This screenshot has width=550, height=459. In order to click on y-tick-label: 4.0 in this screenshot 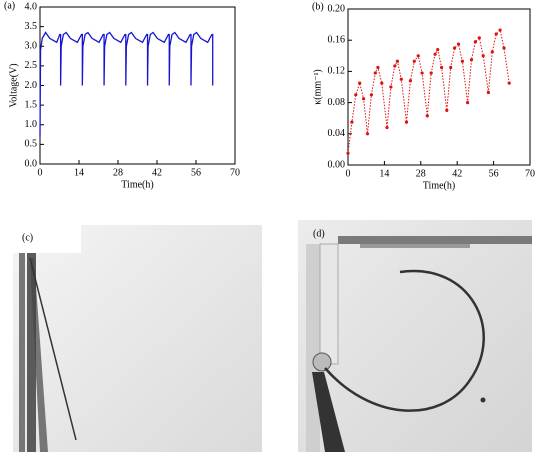, I will do `click(31, 6)`.